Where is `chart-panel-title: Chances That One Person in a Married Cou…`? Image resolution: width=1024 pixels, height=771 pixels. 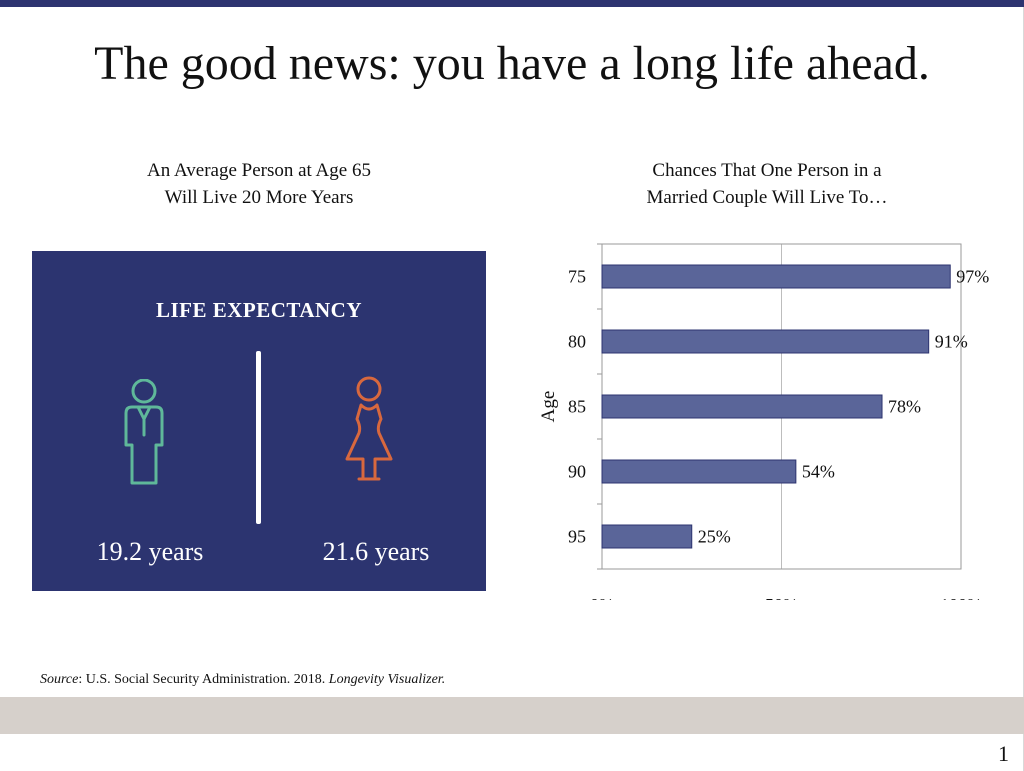 chart-panel-title: Chances That One Person in a Married Cou… is located at coordinates (767, 184).